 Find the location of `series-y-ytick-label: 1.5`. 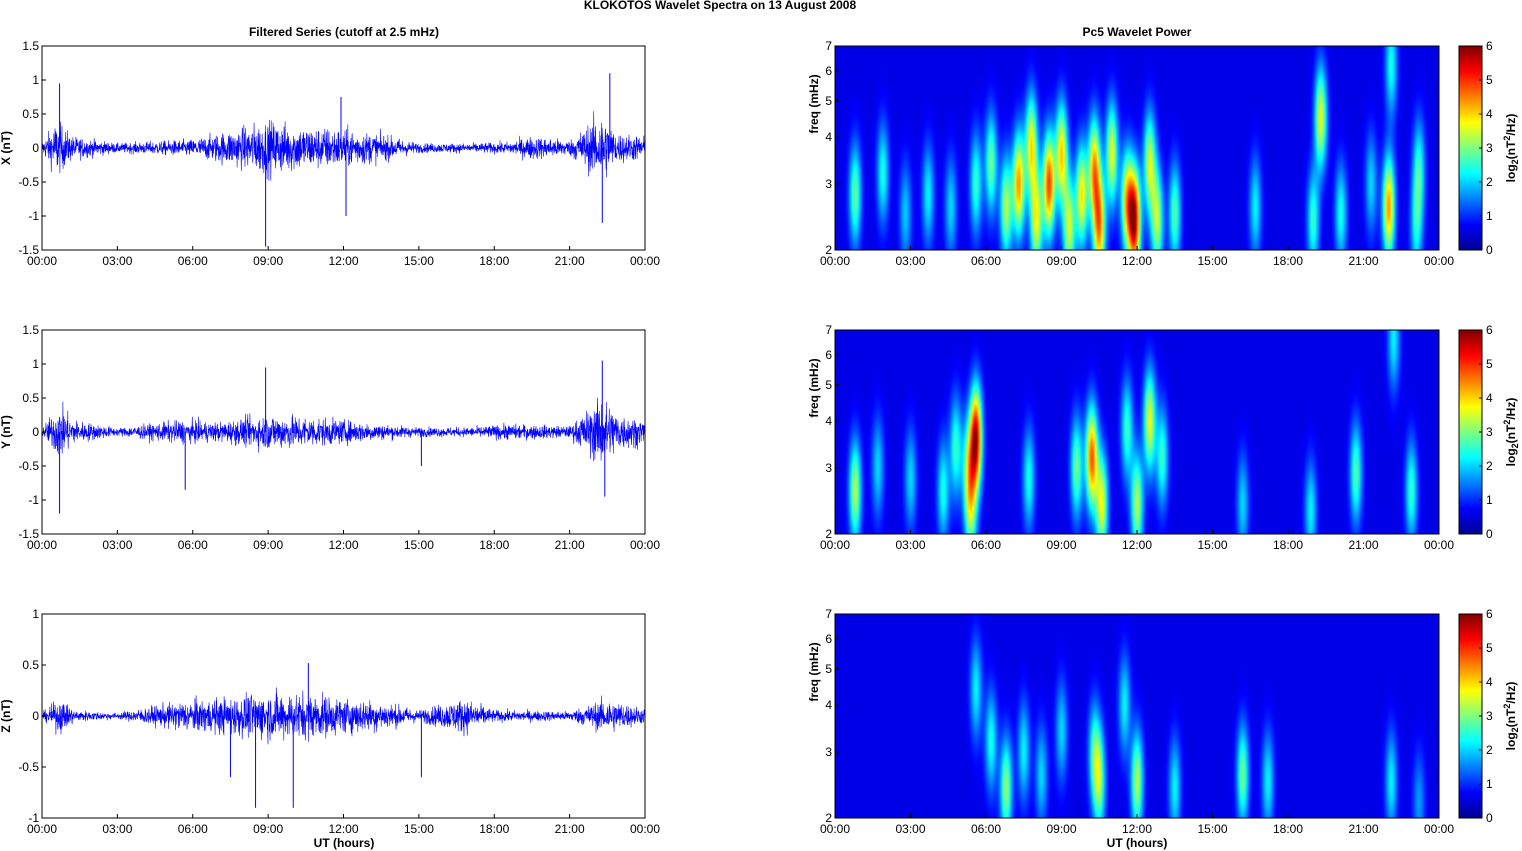

series-y-ytick-label: 1.5 is located at coordinates (30, 330).